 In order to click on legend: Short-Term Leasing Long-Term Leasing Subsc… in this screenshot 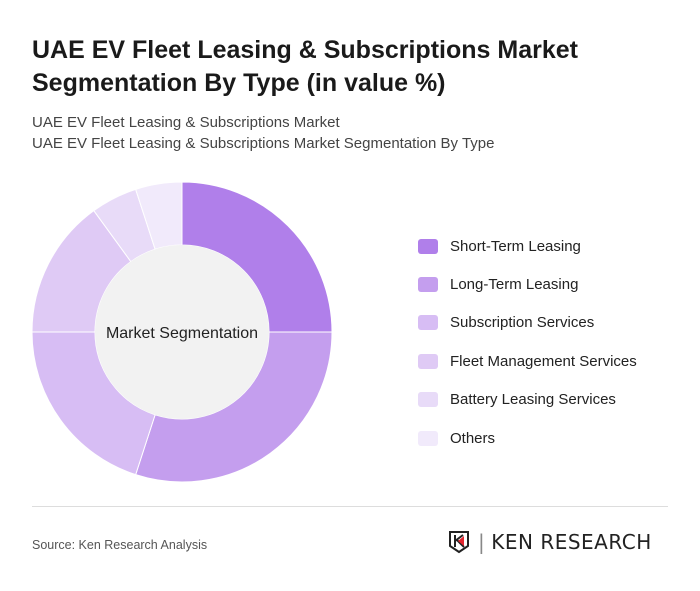, I will do `click(527, 342)`.